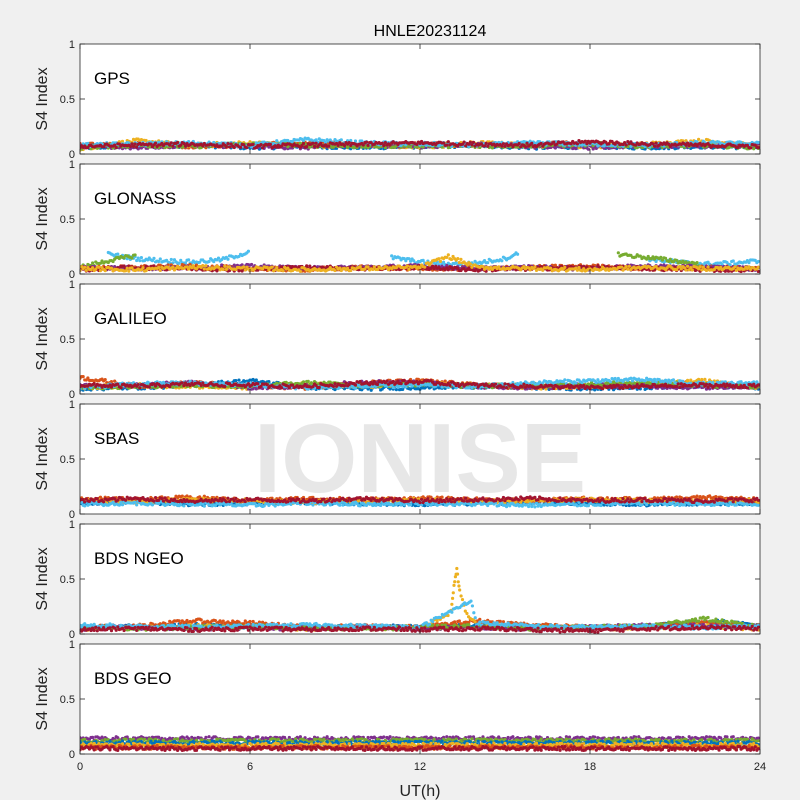  Describe the element at coordinates (112, 78) in the screenshot. I see `panel-label: GPS` at that location.